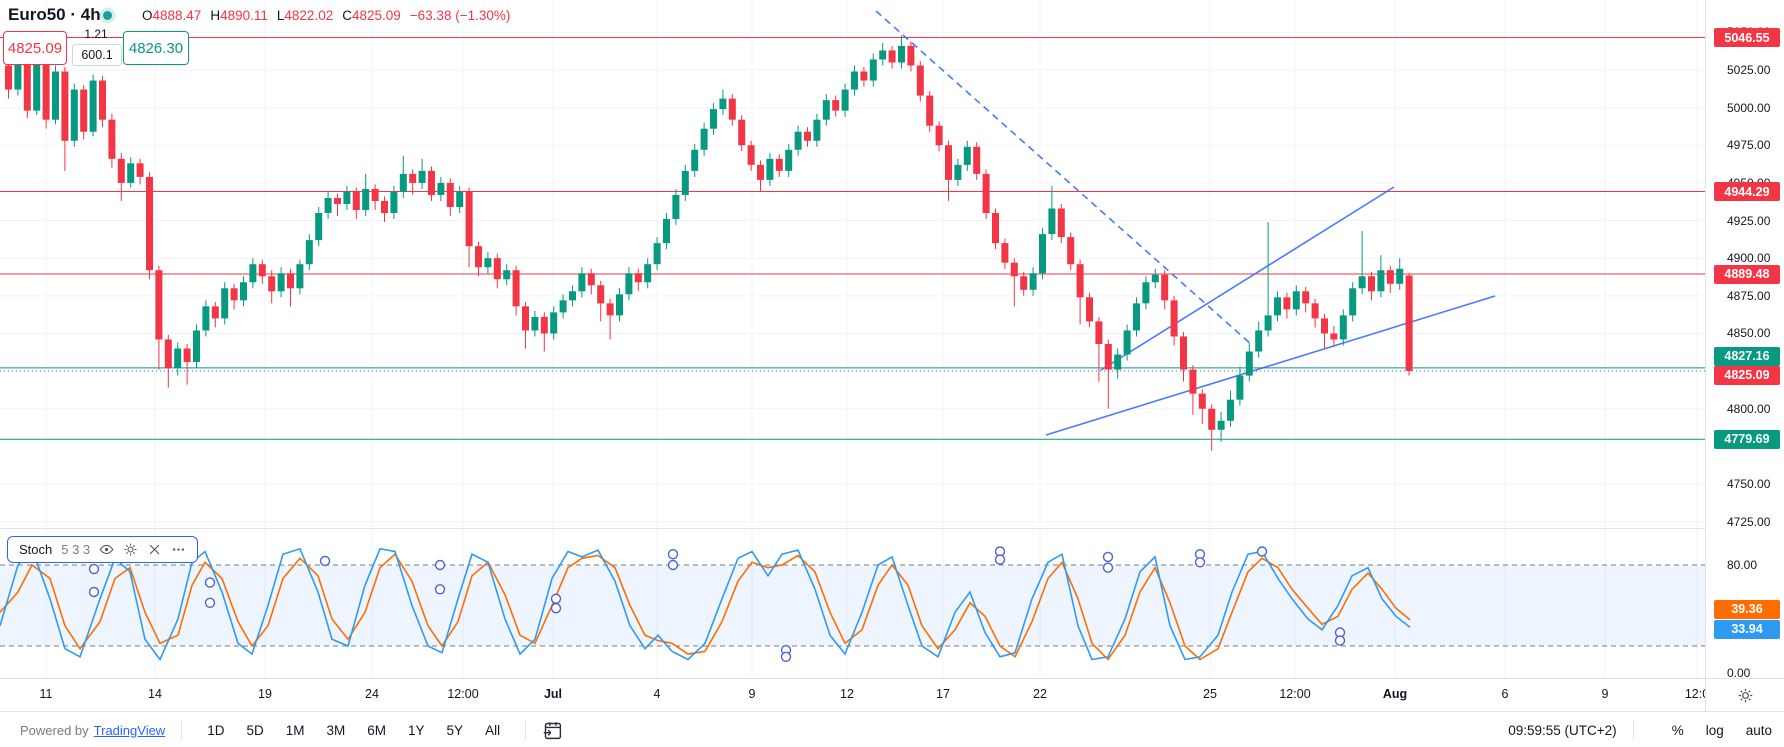 This screenshot has height=747, width=1784. I want to click on tradingview-link: TradingView, so click(129, 730).